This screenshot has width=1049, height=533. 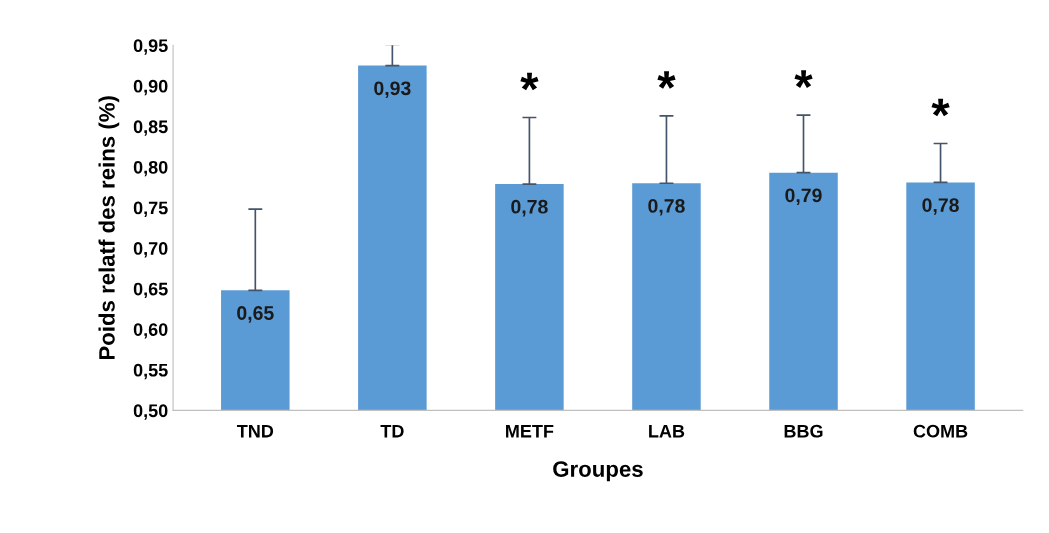 What do you see at coordinates (598, 471) in the screenshot?
I see `x-axis-title: Groupes` at bounding box center [598, 471].